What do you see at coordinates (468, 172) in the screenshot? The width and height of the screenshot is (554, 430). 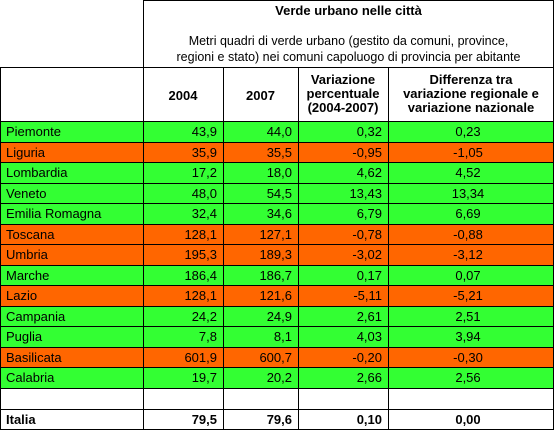 I see `row-differenza: 4,52` at bounding box center [468, 172].